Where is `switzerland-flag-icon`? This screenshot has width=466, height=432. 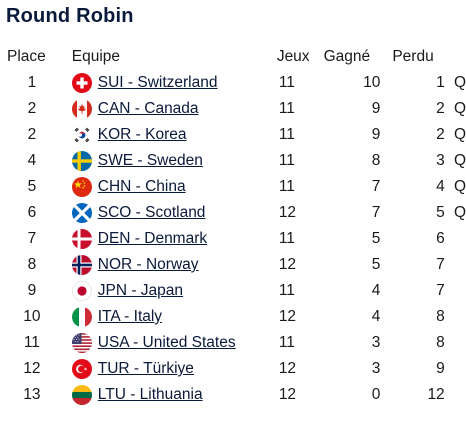 switzerland-flag-icon is located at coordinates (81, 83).